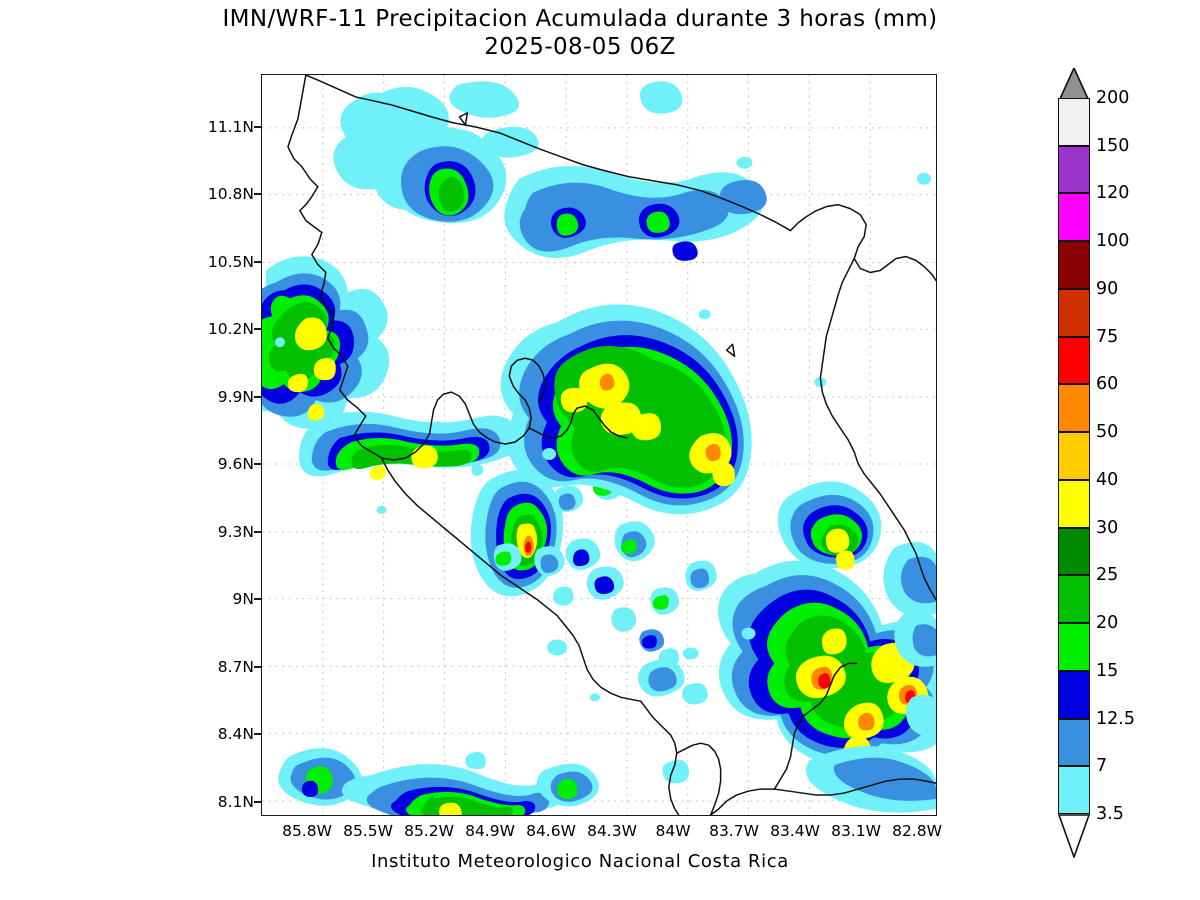 Image resolution: width=1200 pixels, height=900 pixels. I want to click on y-tick-label: 9.6N, so click(235, 464).